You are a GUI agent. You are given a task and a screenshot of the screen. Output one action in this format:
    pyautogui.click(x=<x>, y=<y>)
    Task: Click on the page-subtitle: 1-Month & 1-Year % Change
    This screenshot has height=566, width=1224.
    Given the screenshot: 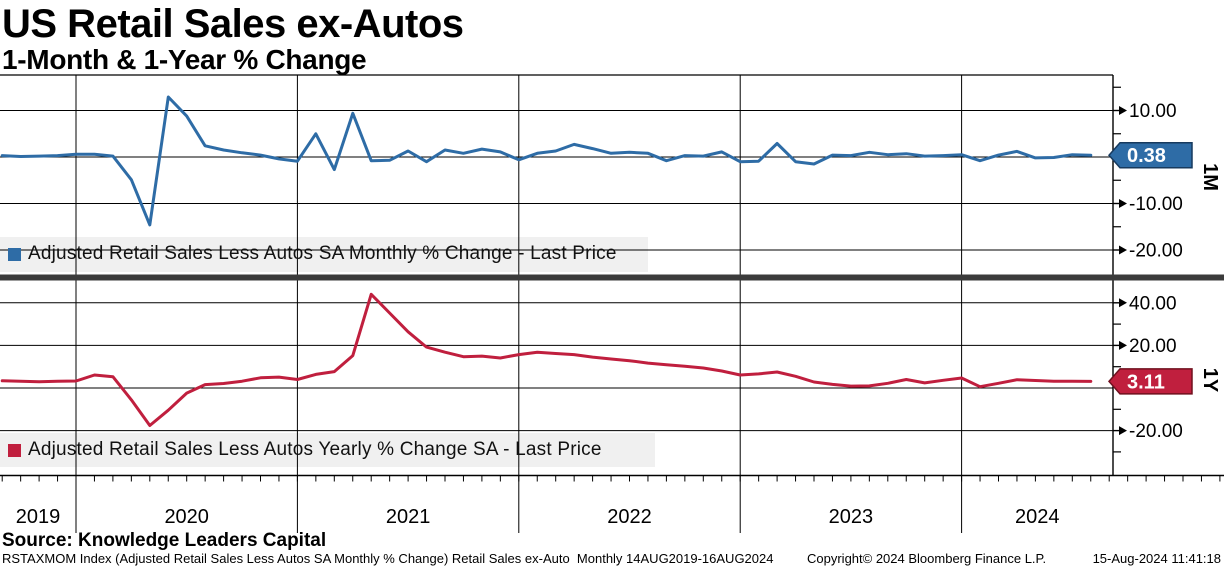 What is the action you would take?
    pyautogui.click(x=184, y=59)
    